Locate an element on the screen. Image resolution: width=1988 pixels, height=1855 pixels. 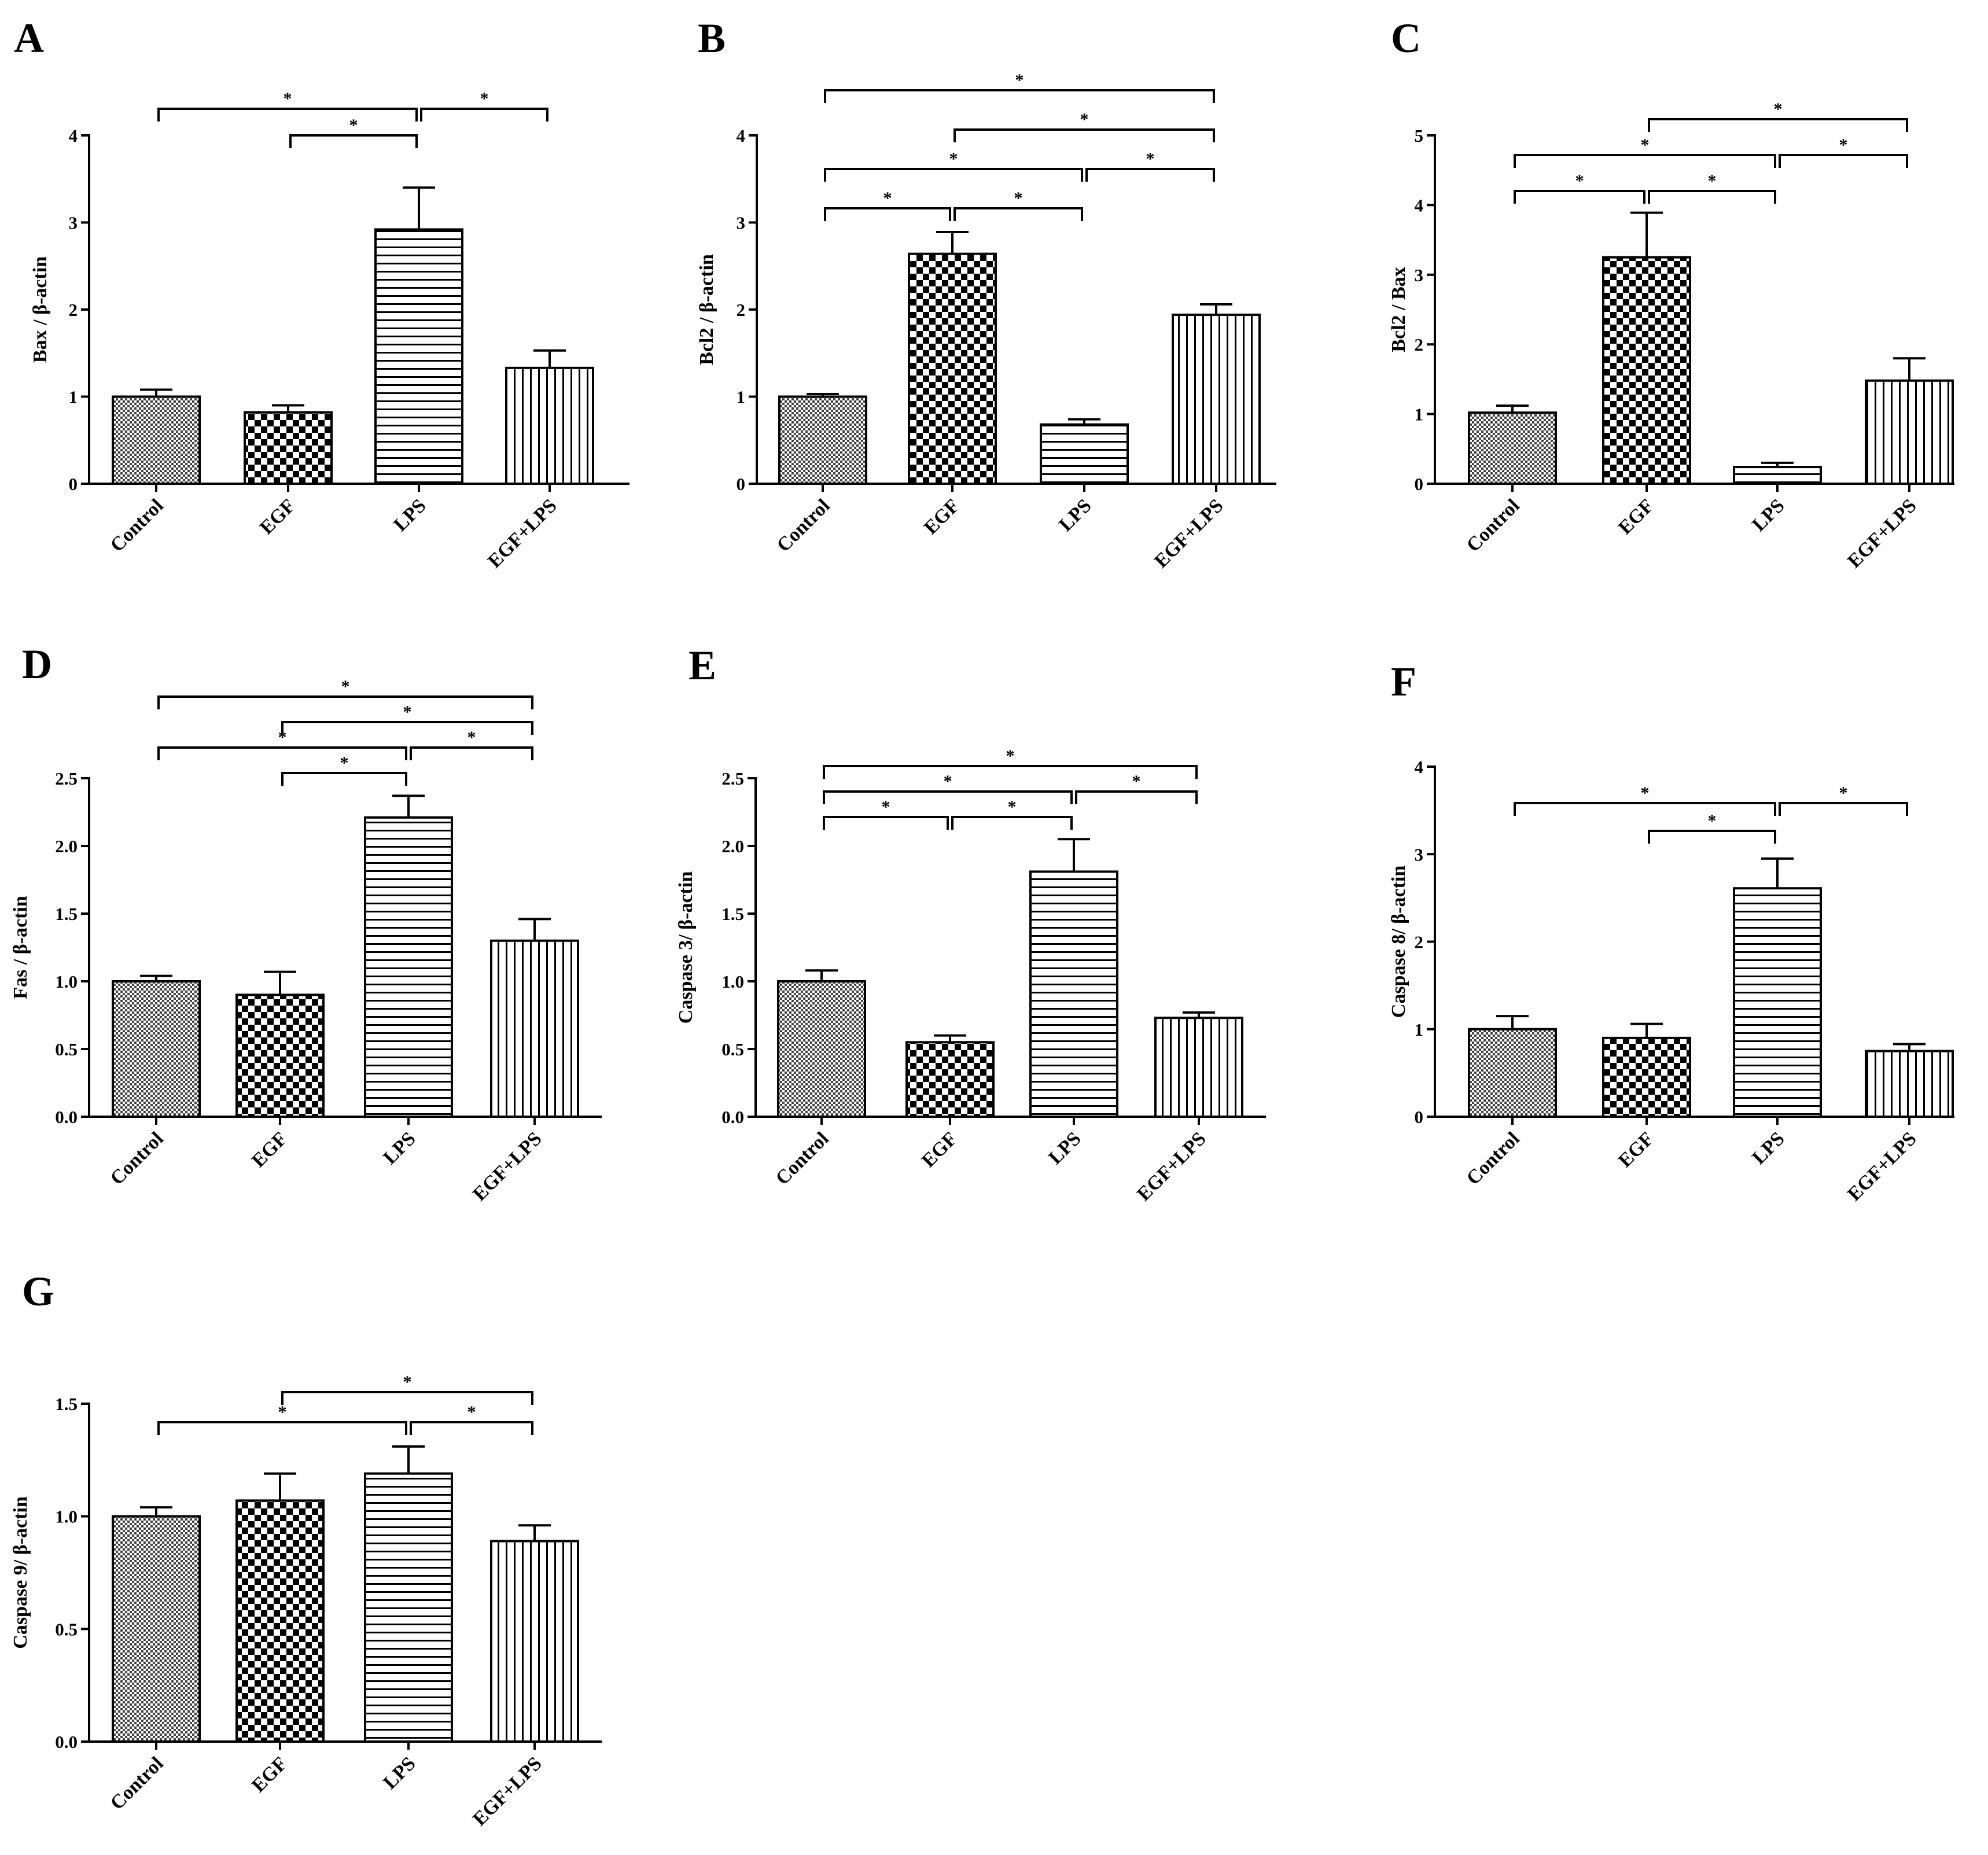
panel-letter: C is located at coordinates (1406, 38).